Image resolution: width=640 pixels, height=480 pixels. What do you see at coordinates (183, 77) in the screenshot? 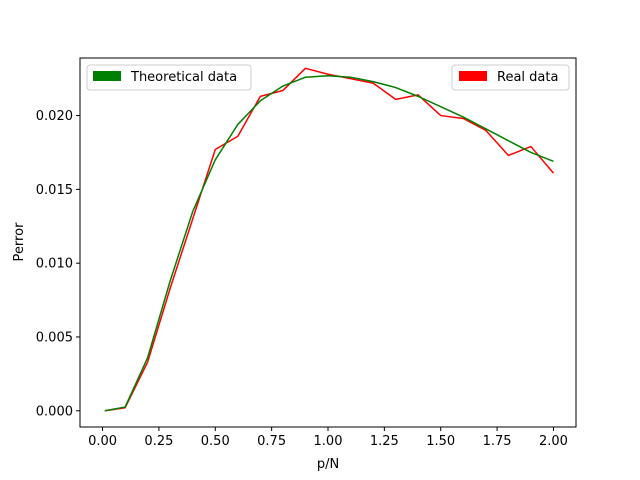
I see `legend-theoretical-label: Theoretical data` at bounding box center [183, 77].